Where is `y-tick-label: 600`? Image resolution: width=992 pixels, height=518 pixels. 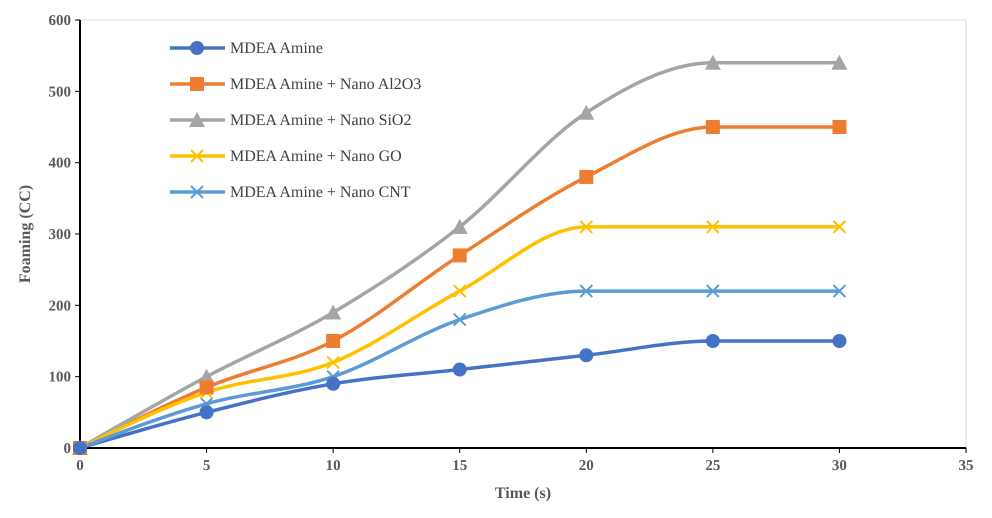 y-tick-label: 600 is located at coordinates (59, 21).